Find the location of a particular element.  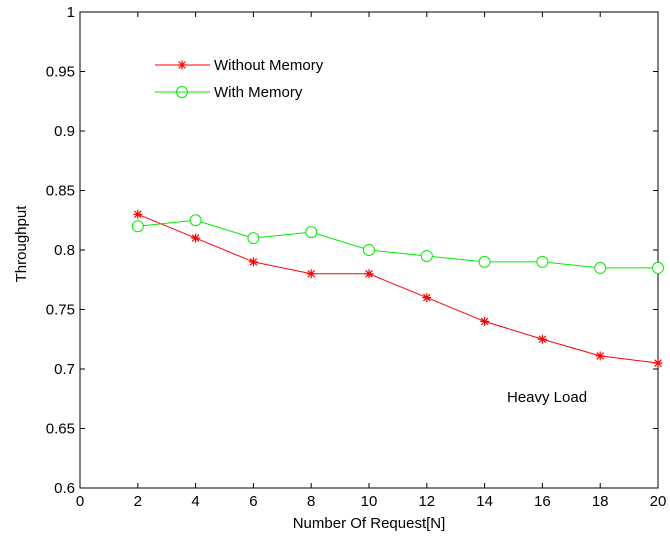

legend-asterisk-glyph is located at coordinates (182, 65).